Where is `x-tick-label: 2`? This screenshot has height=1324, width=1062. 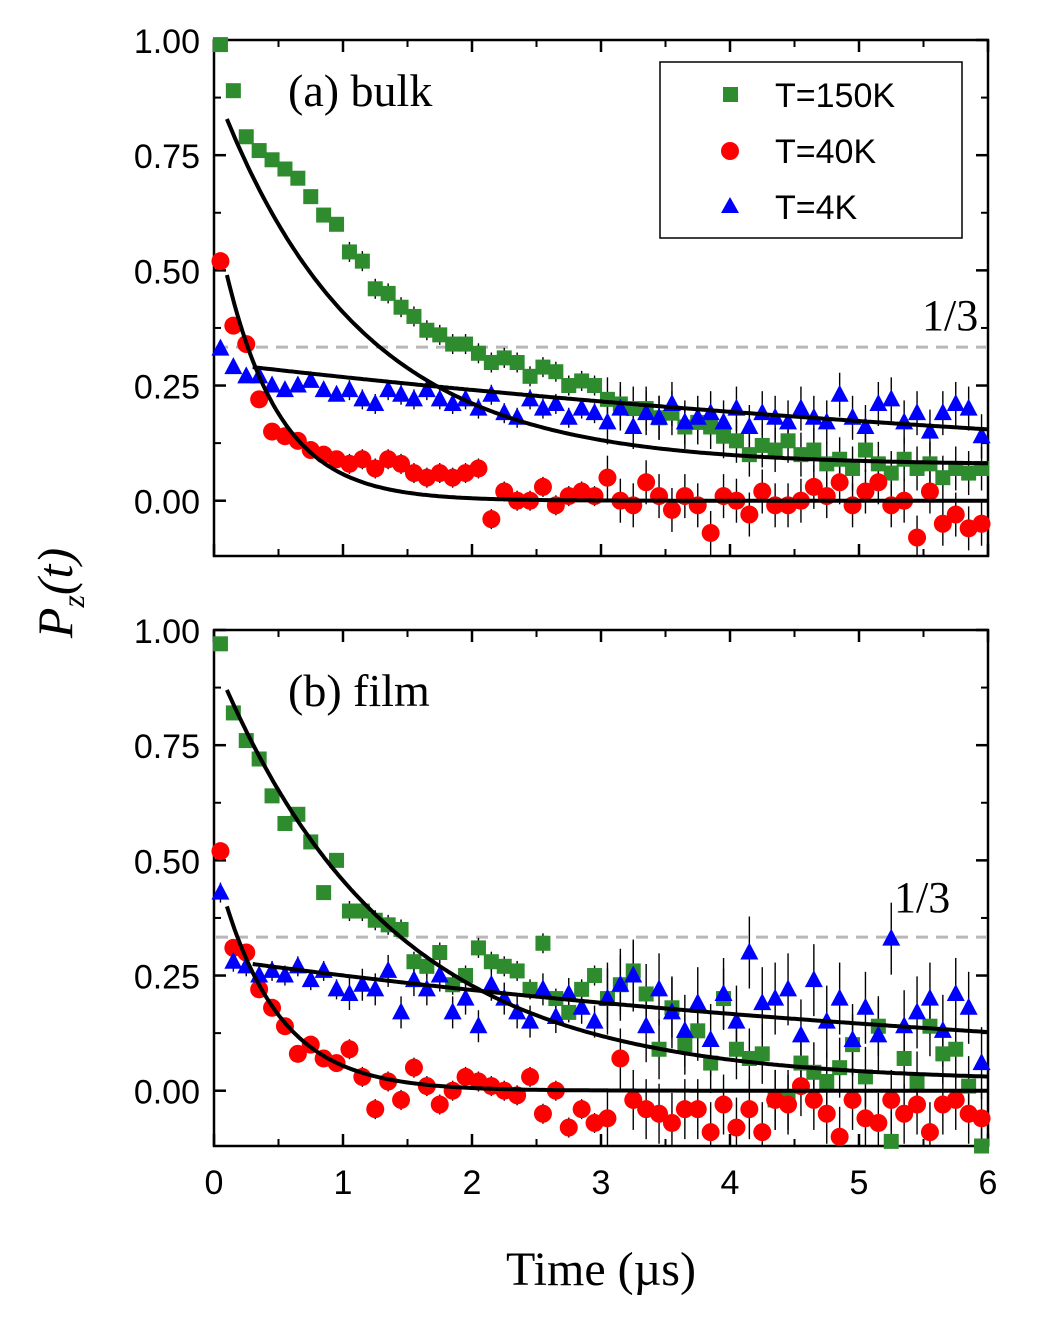
x-tick-label: 2 is located at coordinates (472, 1183).